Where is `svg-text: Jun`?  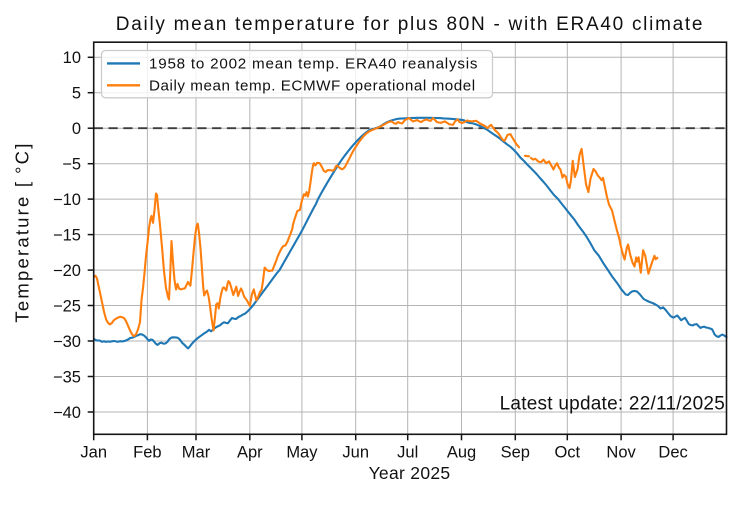 svg-text: Jun is located at coordinates (355, 453).